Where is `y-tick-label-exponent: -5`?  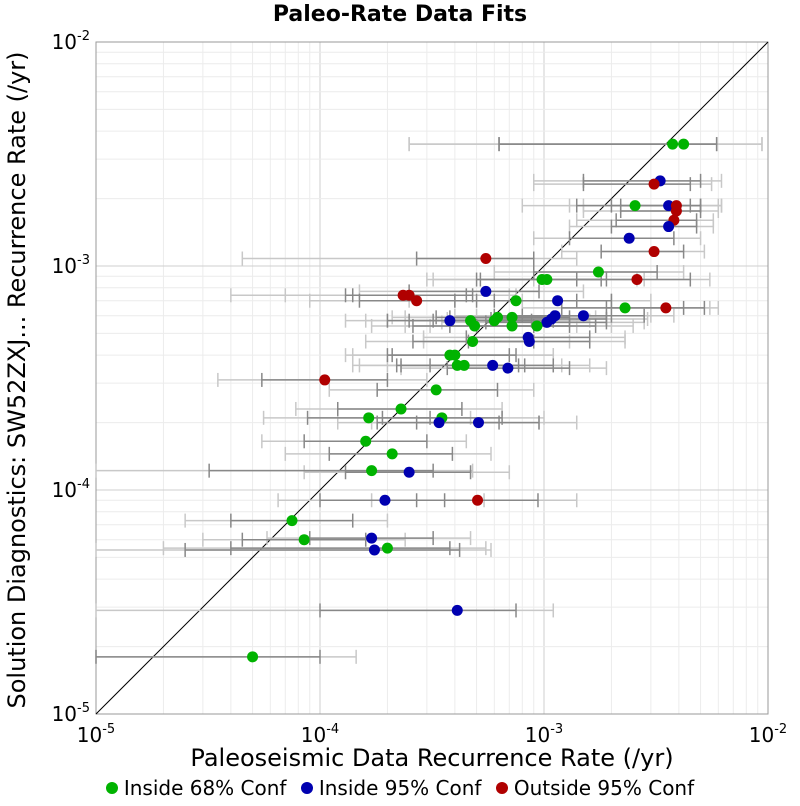
y-tick-label-exponent: -5 is located at coordinates (83, 708).